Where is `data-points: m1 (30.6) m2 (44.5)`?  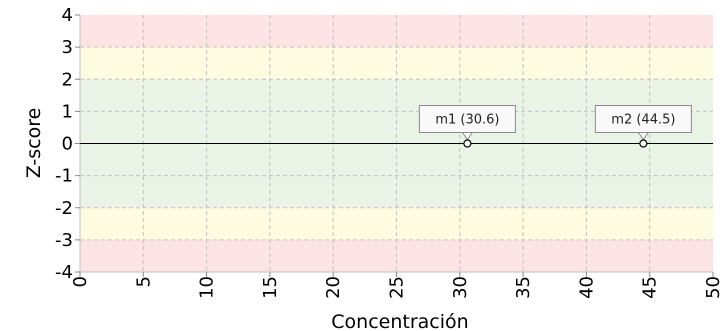
data-points: m1 (30.6) m2 (44.5) is located at coordinates (555, 126).